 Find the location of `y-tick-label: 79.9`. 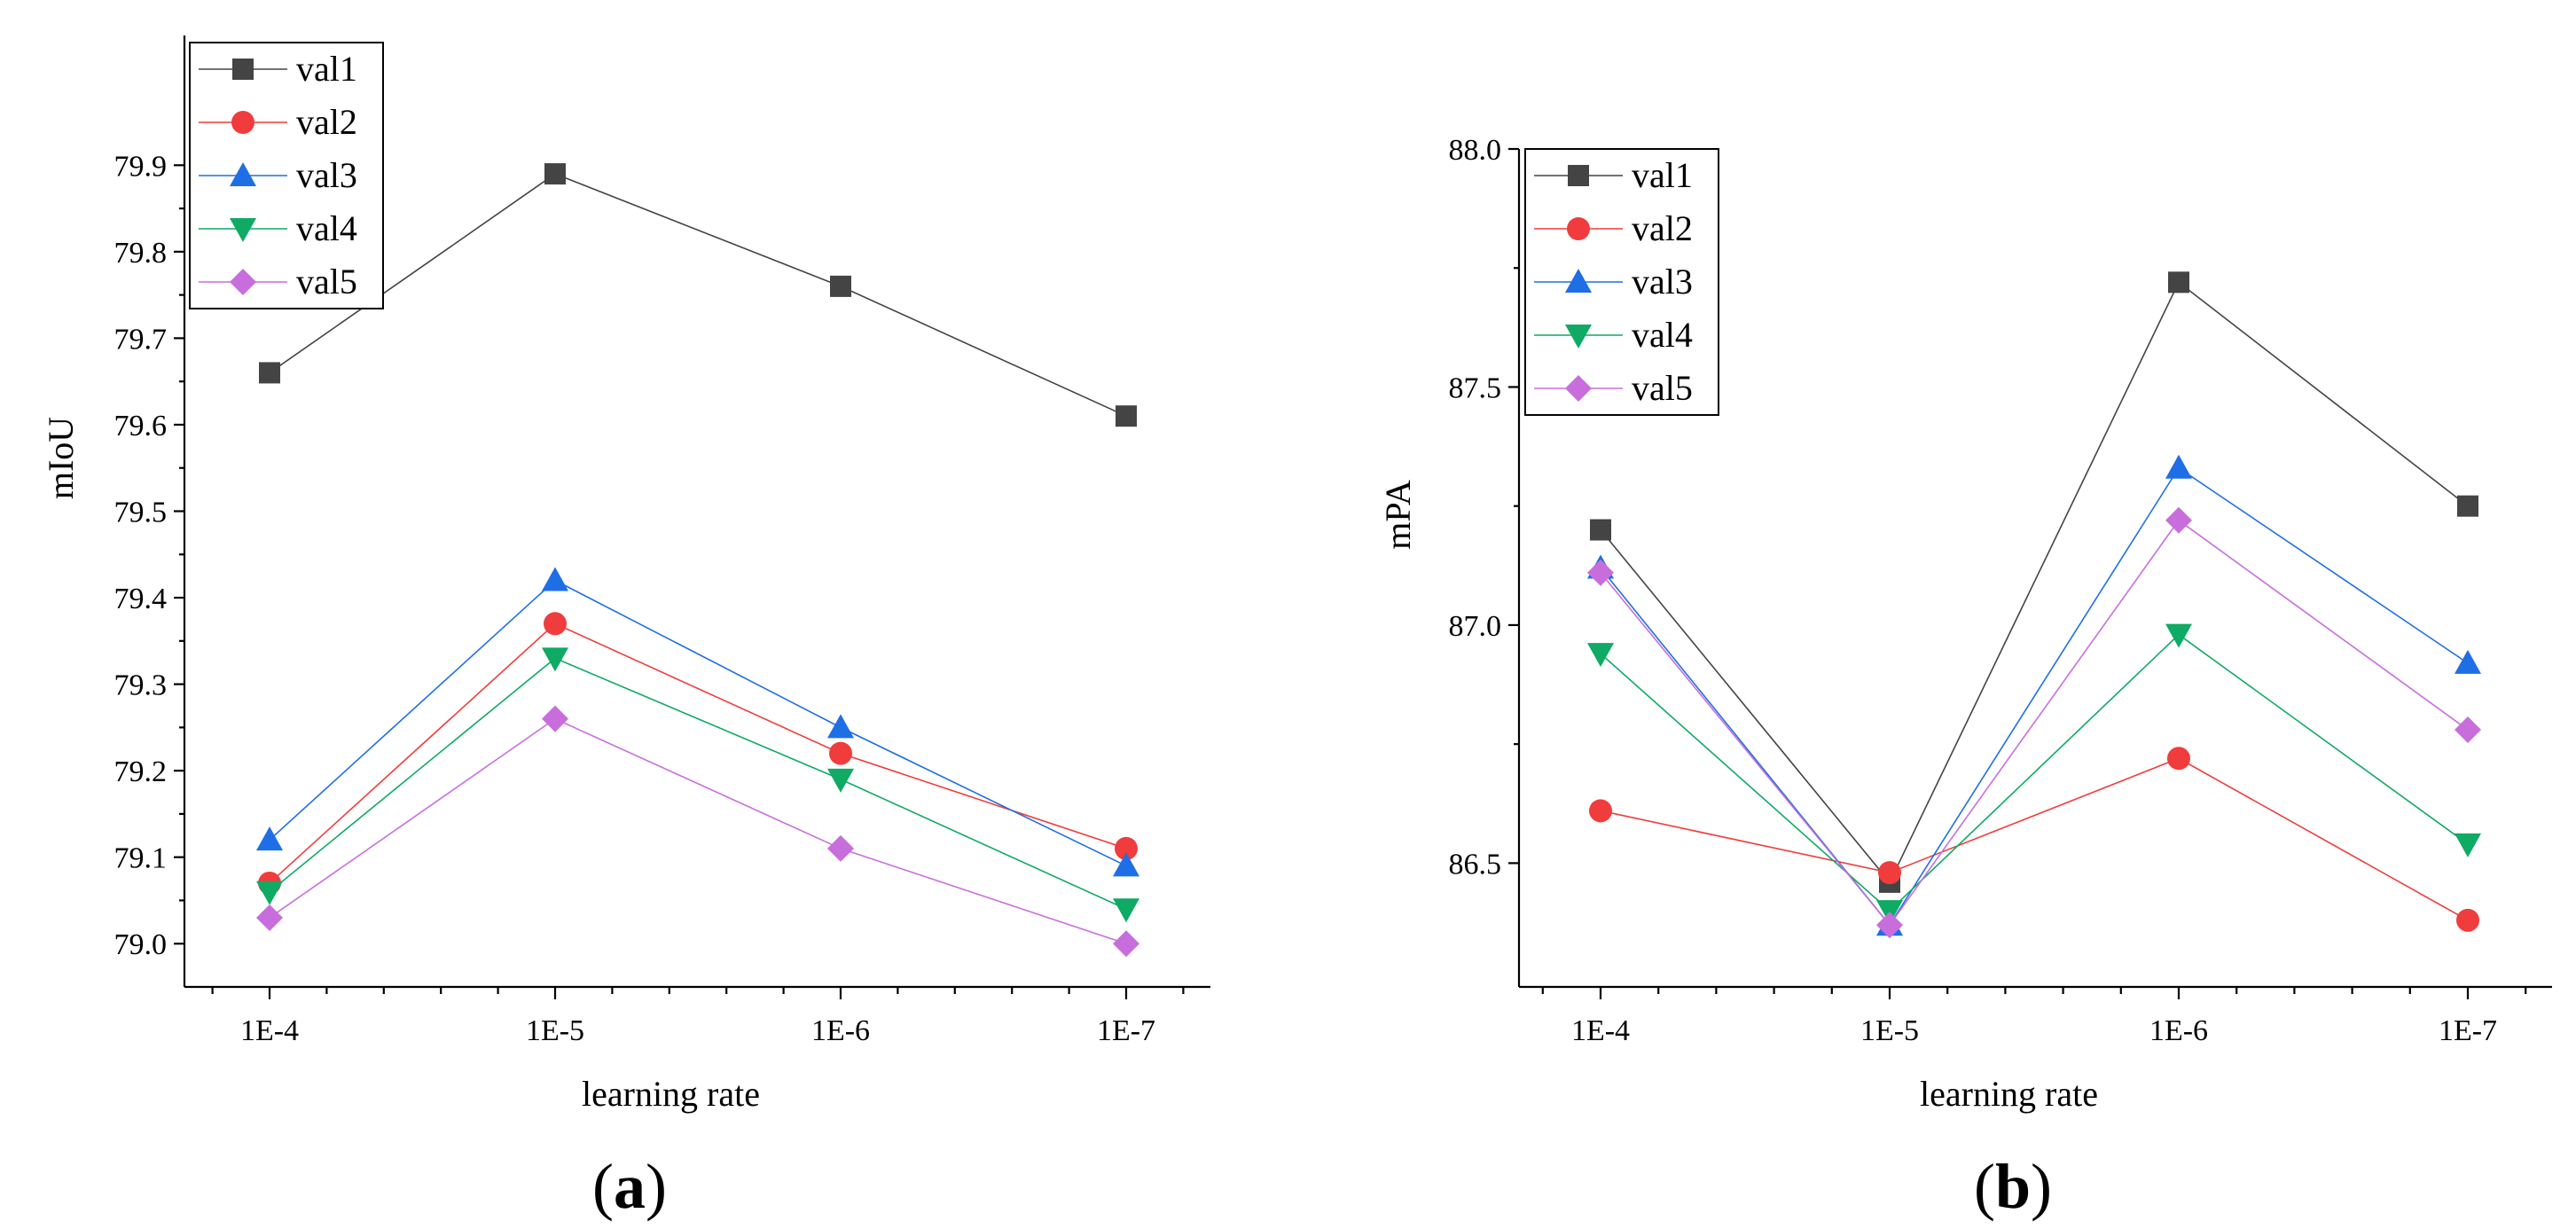

y-tick-label: 79.9 is located at coordinates (141, 166).